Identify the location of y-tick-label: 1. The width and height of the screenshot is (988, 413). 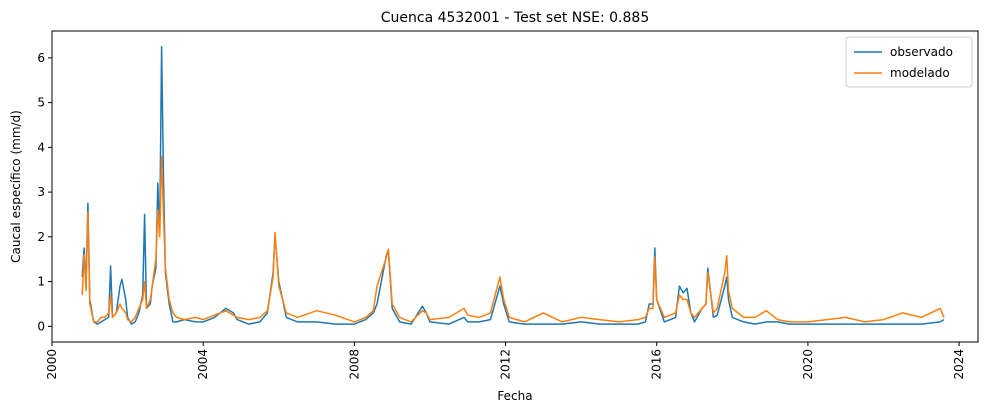
(41, 282).